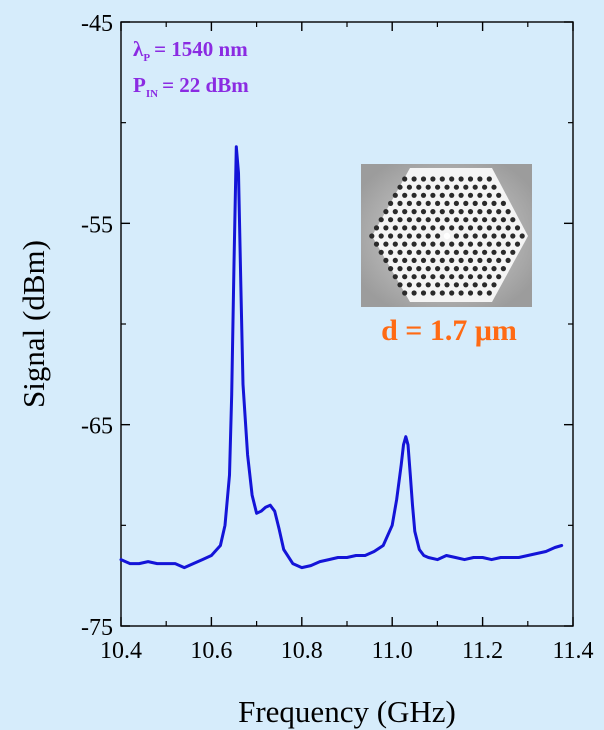 The height and width of the screenshot is (730, 604). I want to click on inset-label: d = 1.7 μm, so click(449, 330).